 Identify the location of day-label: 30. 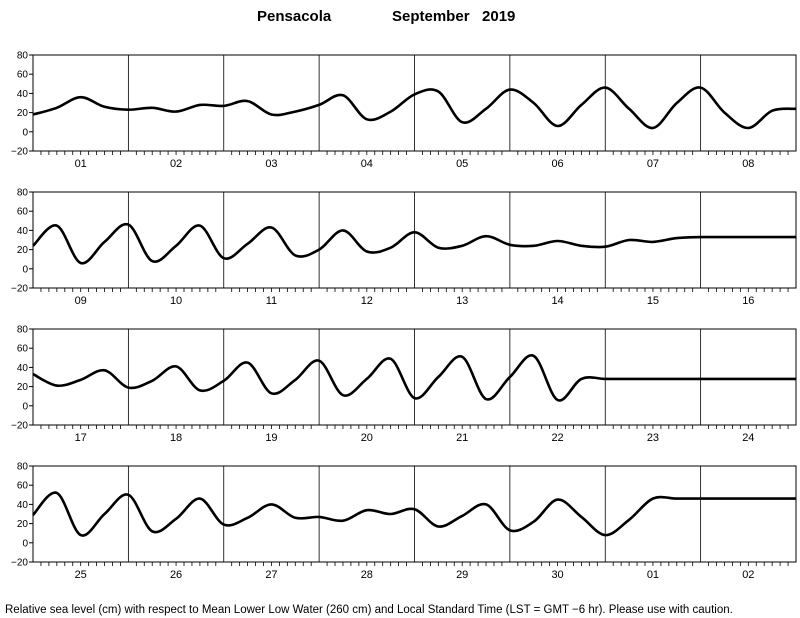
(557, 575).